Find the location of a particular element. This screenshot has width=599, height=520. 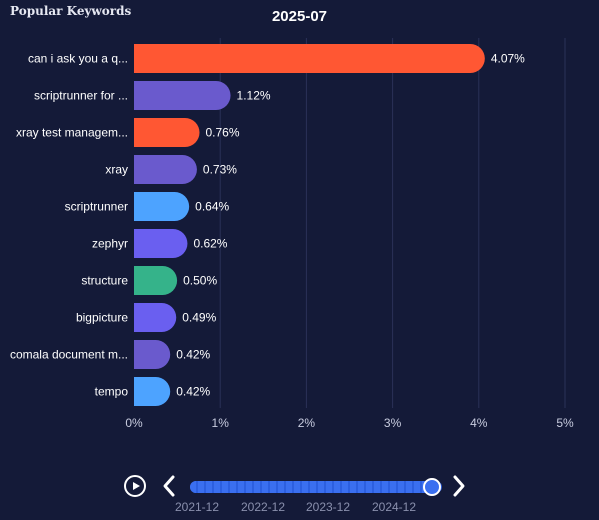

category-label: tempo is located at coordinates (112, 392).